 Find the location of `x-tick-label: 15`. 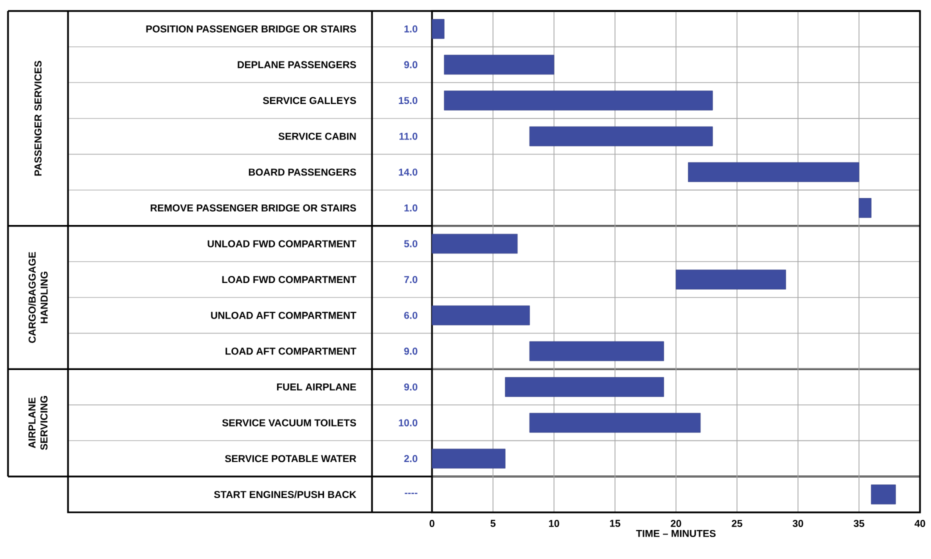

x-tick-label: 15 is located at coordinates (615, 523).